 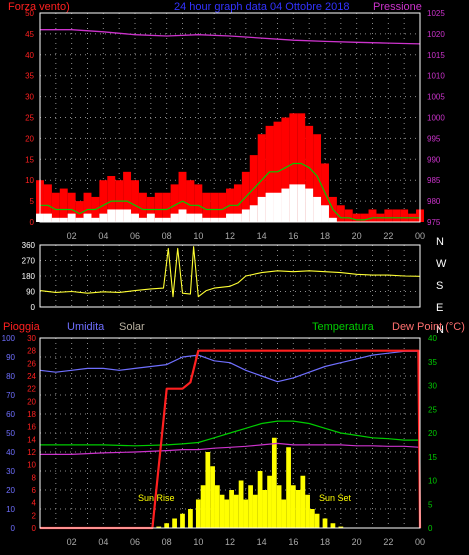 What do you see at coordinates (167, 542) in the screenshot?
I see `rain-x-tick-label: 08` at bounding box center [167, 542].